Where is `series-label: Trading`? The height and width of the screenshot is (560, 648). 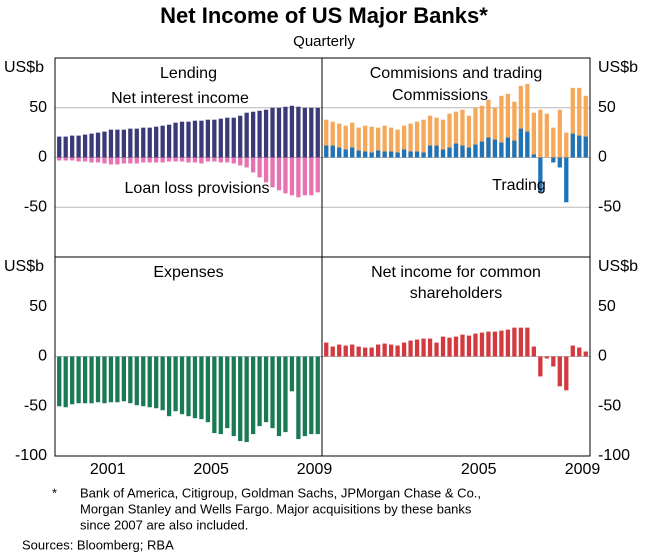 series-label: Trading is located at coordinates (519, 185).